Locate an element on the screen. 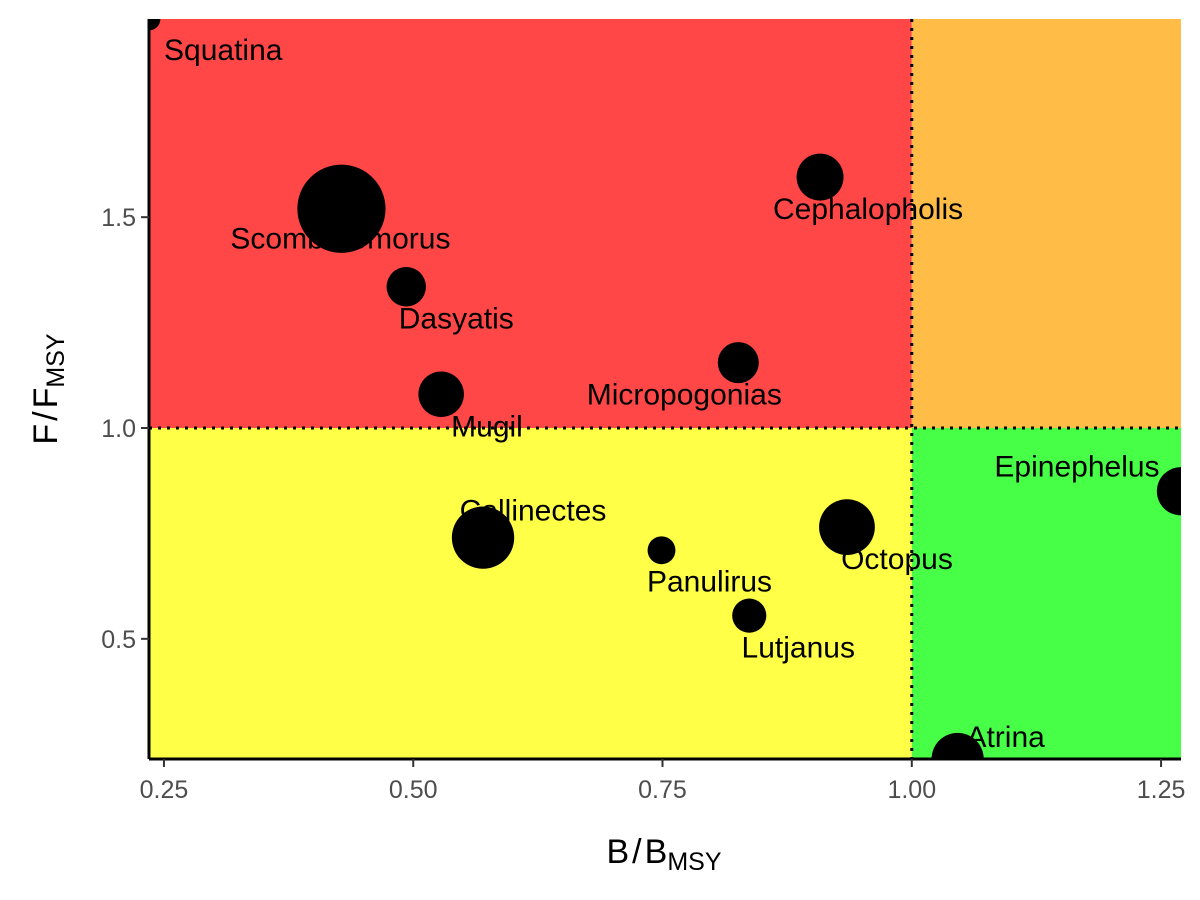 The height and width of the screenshot is (900, 1200). point-label-panulirus: Panulirus is located at coordinates (709, 581).